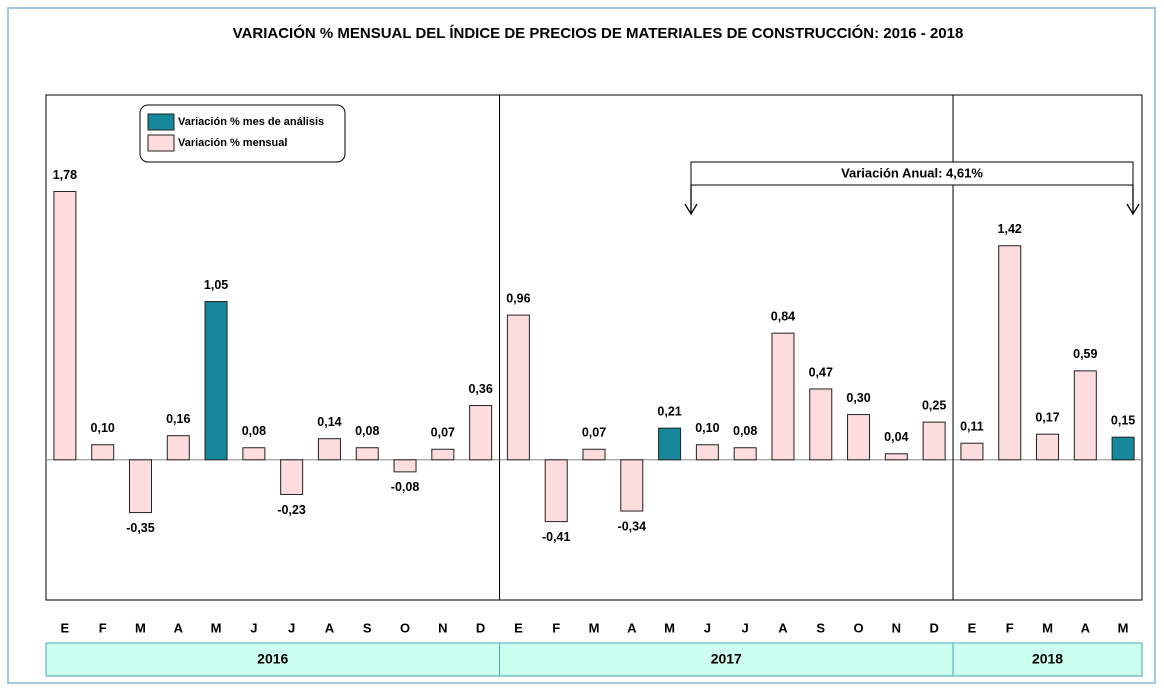 The height and width of the screenshot is (696, 1164). I want to click on value-label: -0,08, so click(405, 487).